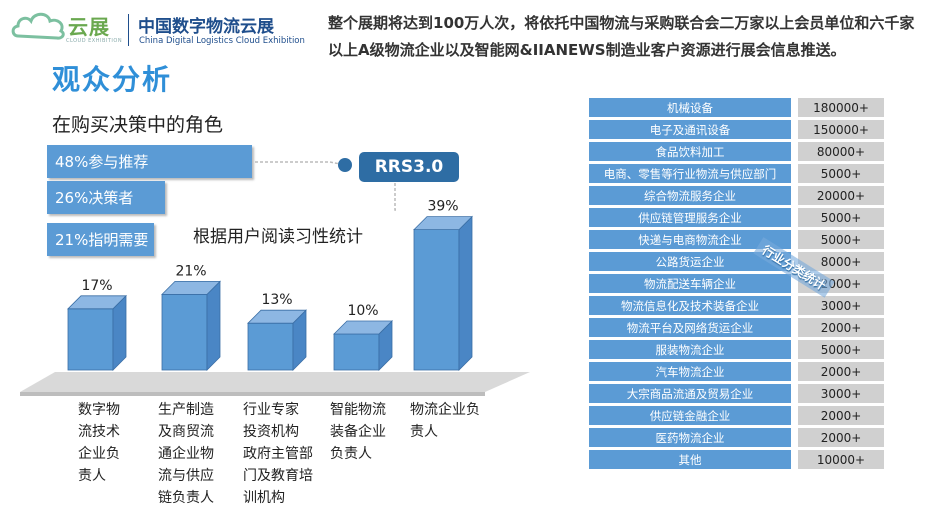 Image resolution: width=927 pixels, height=521 pixels. What do you see at coordinates (100, 239) in the screenshot?
I see `role-box-specify: 21%指明需要` at bounding box center [100, 239].